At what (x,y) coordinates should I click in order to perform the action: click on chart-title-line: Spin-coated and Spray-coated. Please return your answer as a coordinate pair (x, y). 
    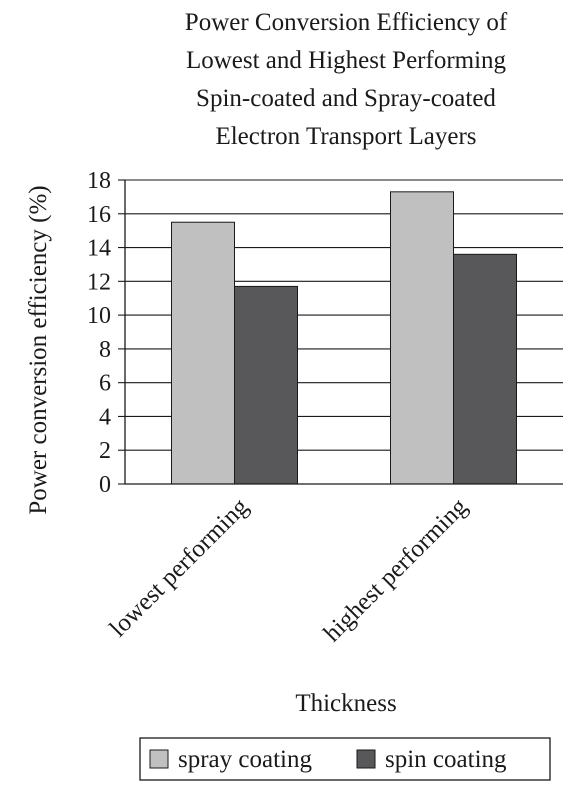
    Looking at the image, I should click on (346, 98).